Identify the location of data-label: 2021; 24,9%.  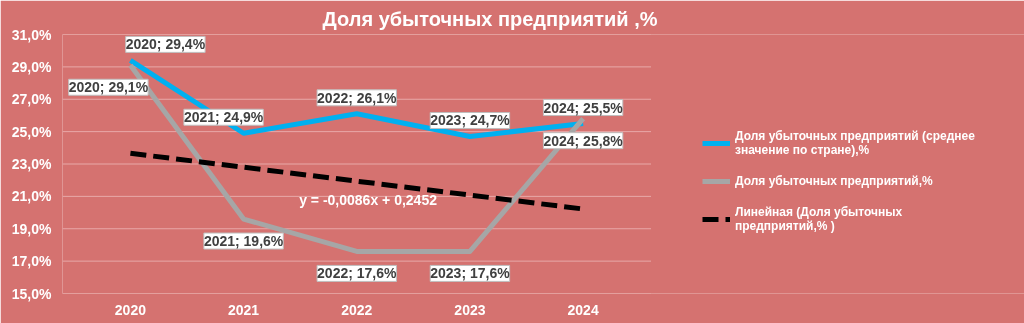
(223, 117).